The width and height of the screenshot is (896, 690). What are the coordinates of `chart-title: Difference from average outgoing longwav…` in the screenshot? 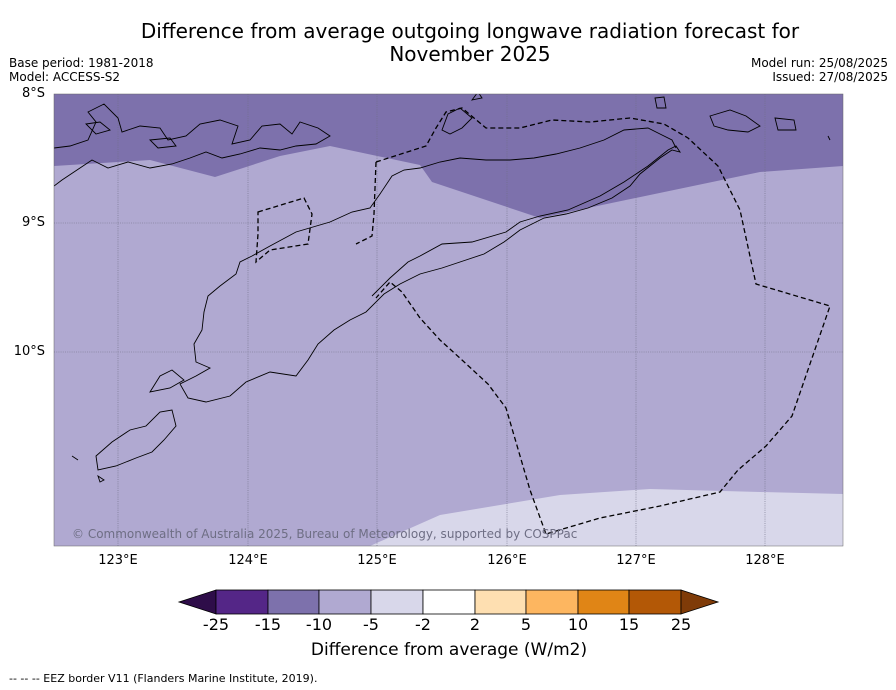 It's located at (470, 42).